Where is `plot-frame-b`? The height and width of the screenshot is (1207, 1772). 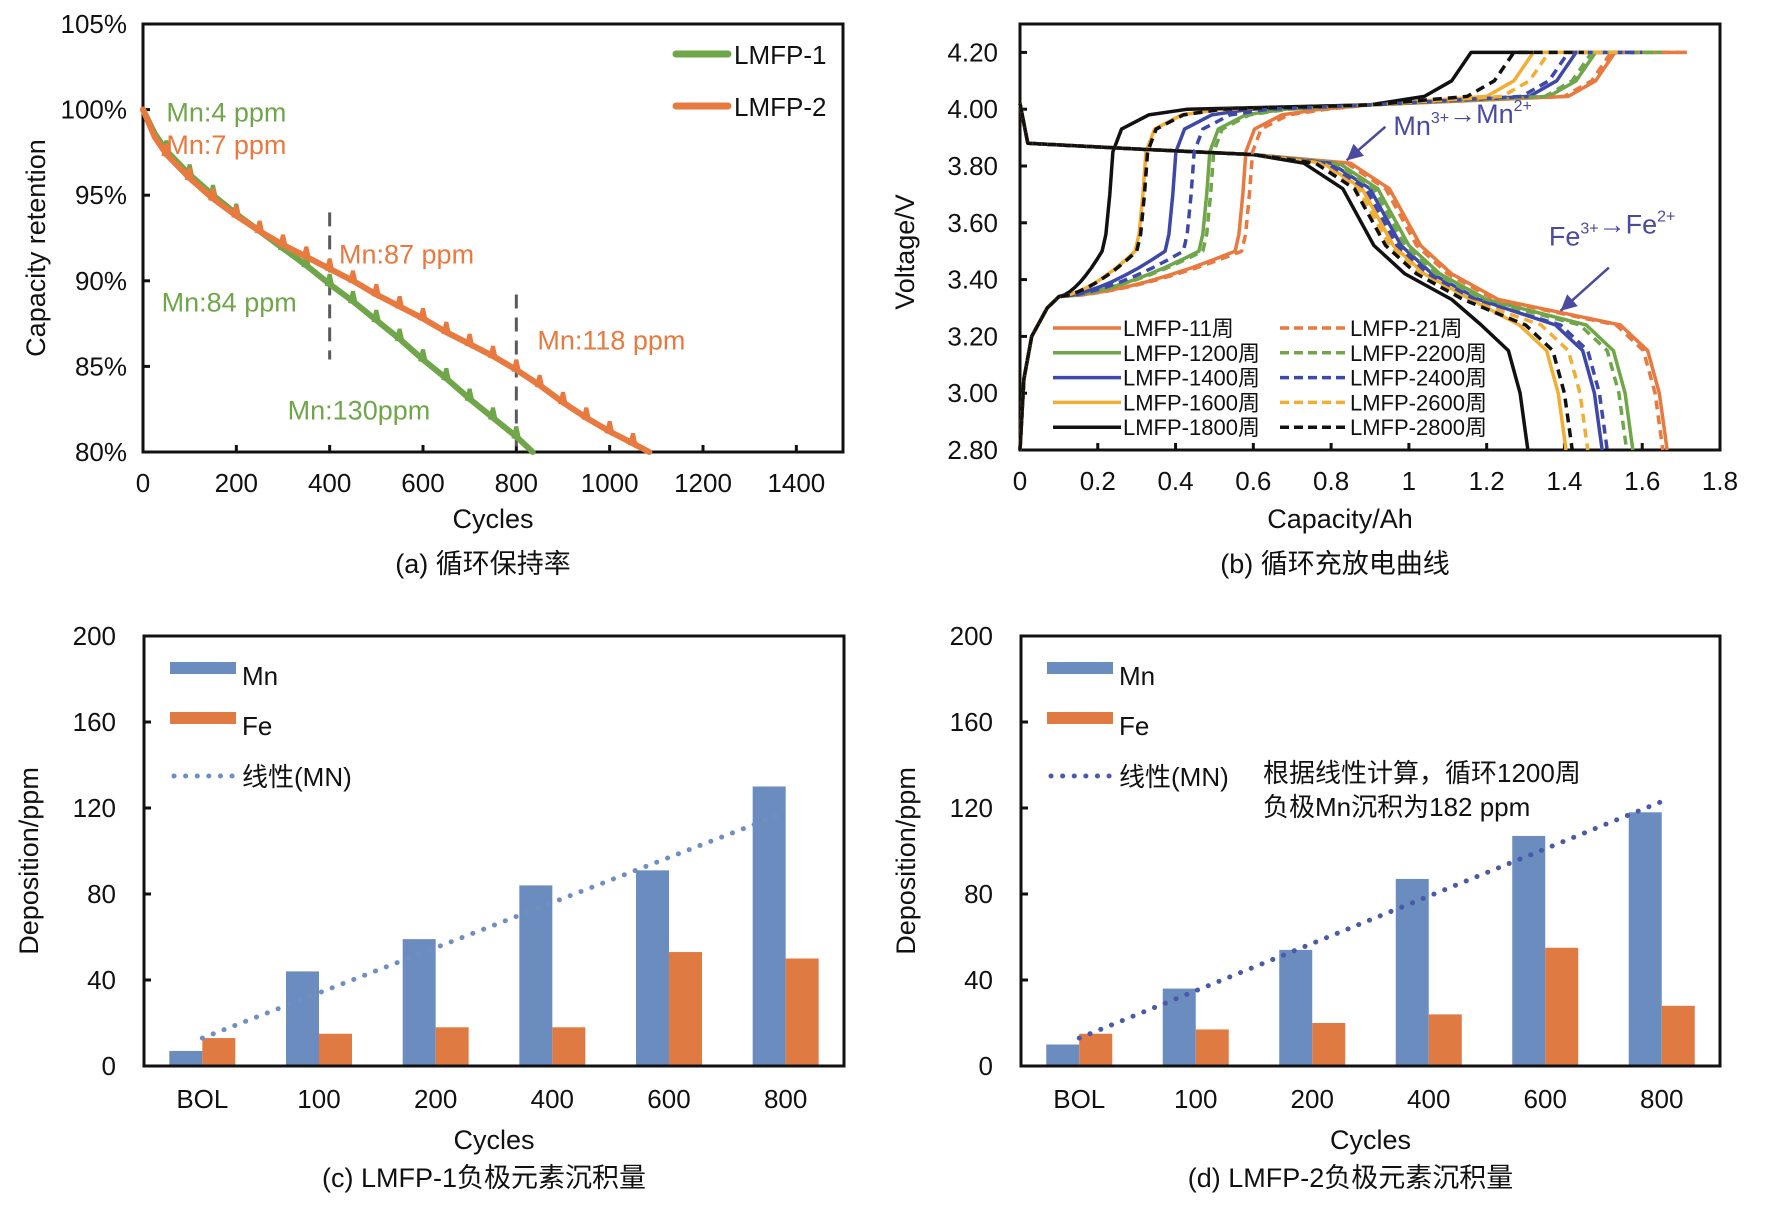 plot-frame-b is located at coordinates (1370, 237).